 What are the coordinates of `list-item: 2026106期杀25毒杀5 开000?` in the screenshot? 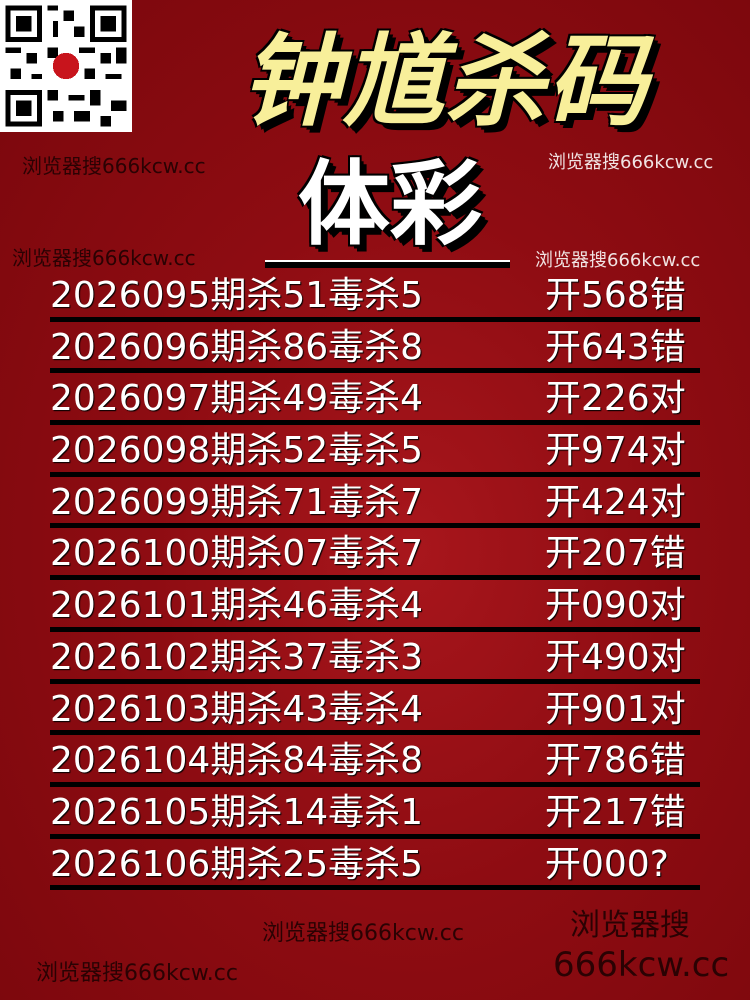 It's located at (375, 865).